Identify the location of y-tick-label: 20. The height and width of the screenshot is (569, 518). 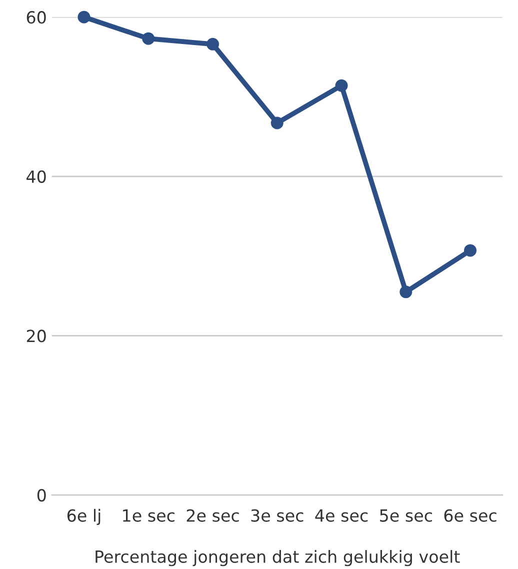
(36, 336).